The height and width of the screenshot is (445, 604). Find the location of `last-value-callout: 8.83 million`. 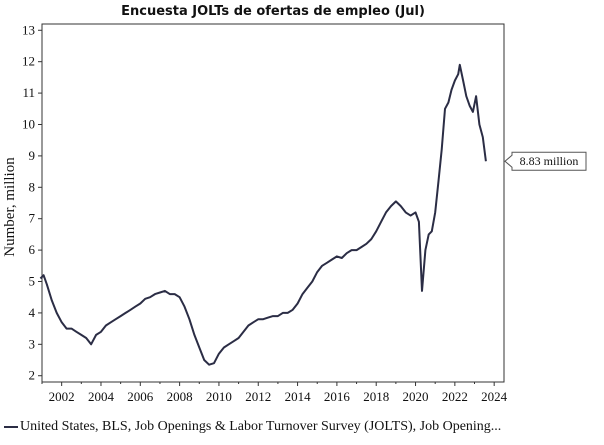

last-value-callout: 8.83 million is located at coordinates (545, 161).